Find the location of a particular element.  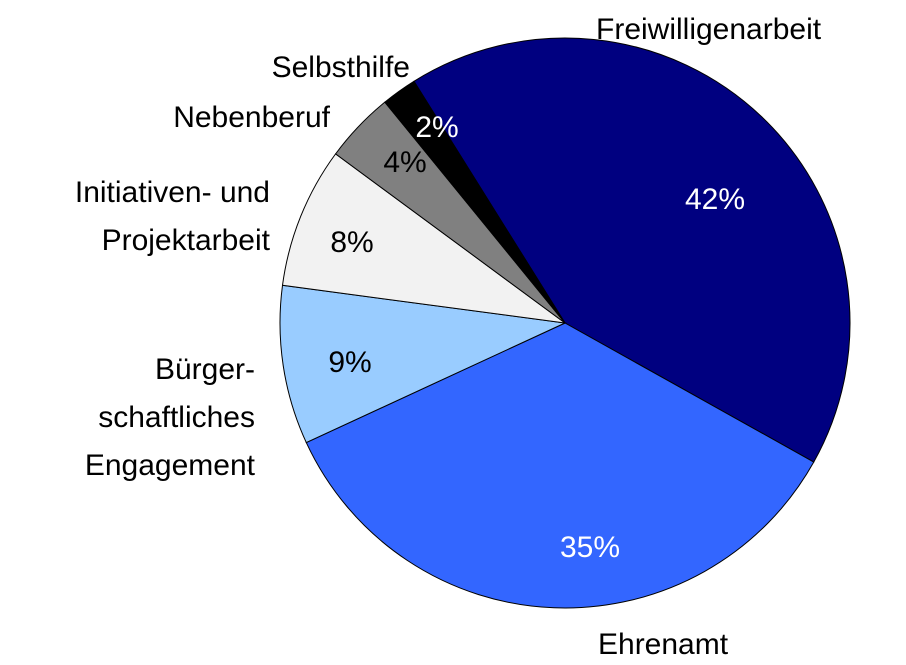

value-label: 4% is located at coordinates (405, 162).